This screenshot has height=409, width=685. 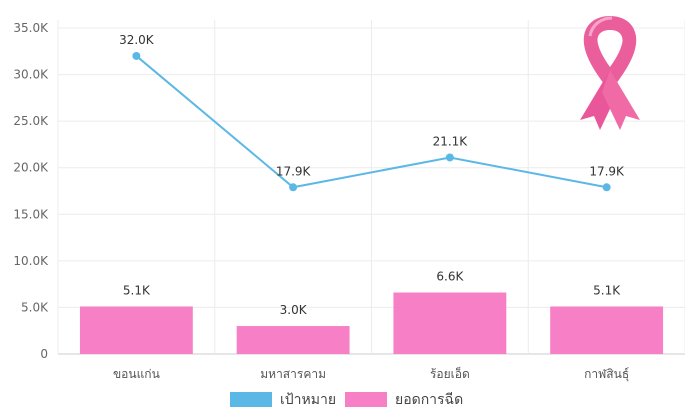 What do you see at coordinates (451, 141) in the screenshot?
I see `line-data-label: 21.1K` at bounding box center [451, 141].